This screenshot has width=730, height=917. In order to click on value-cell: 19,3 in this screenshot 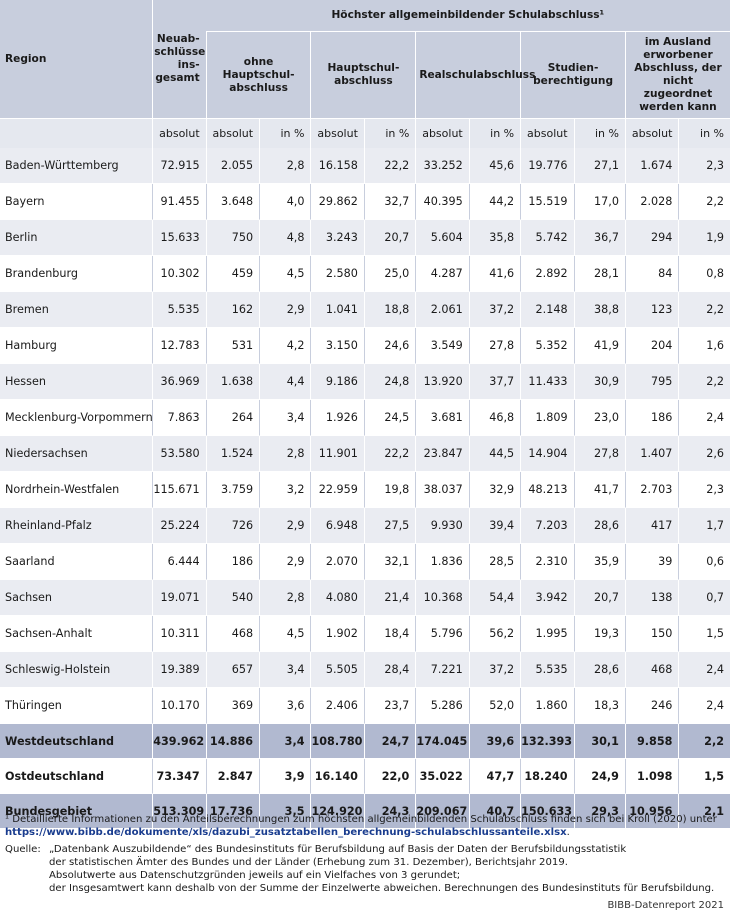, I will do `click(599, 634)`.